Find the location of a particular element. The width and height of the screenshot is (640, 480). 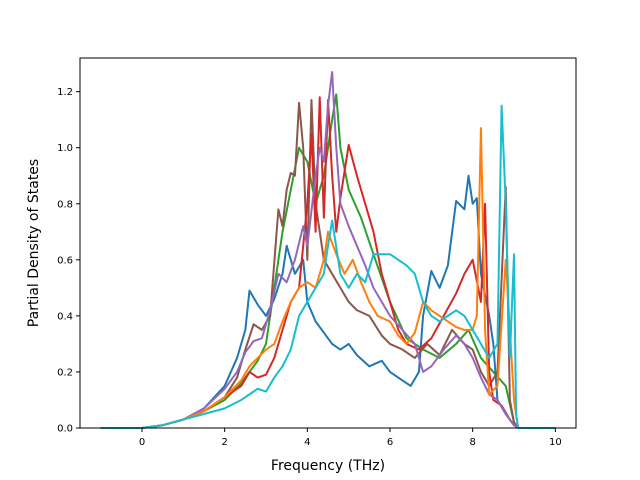

x-axis-ticks: 0 2 4 6 8 10 is located at coordinates (350, 438).